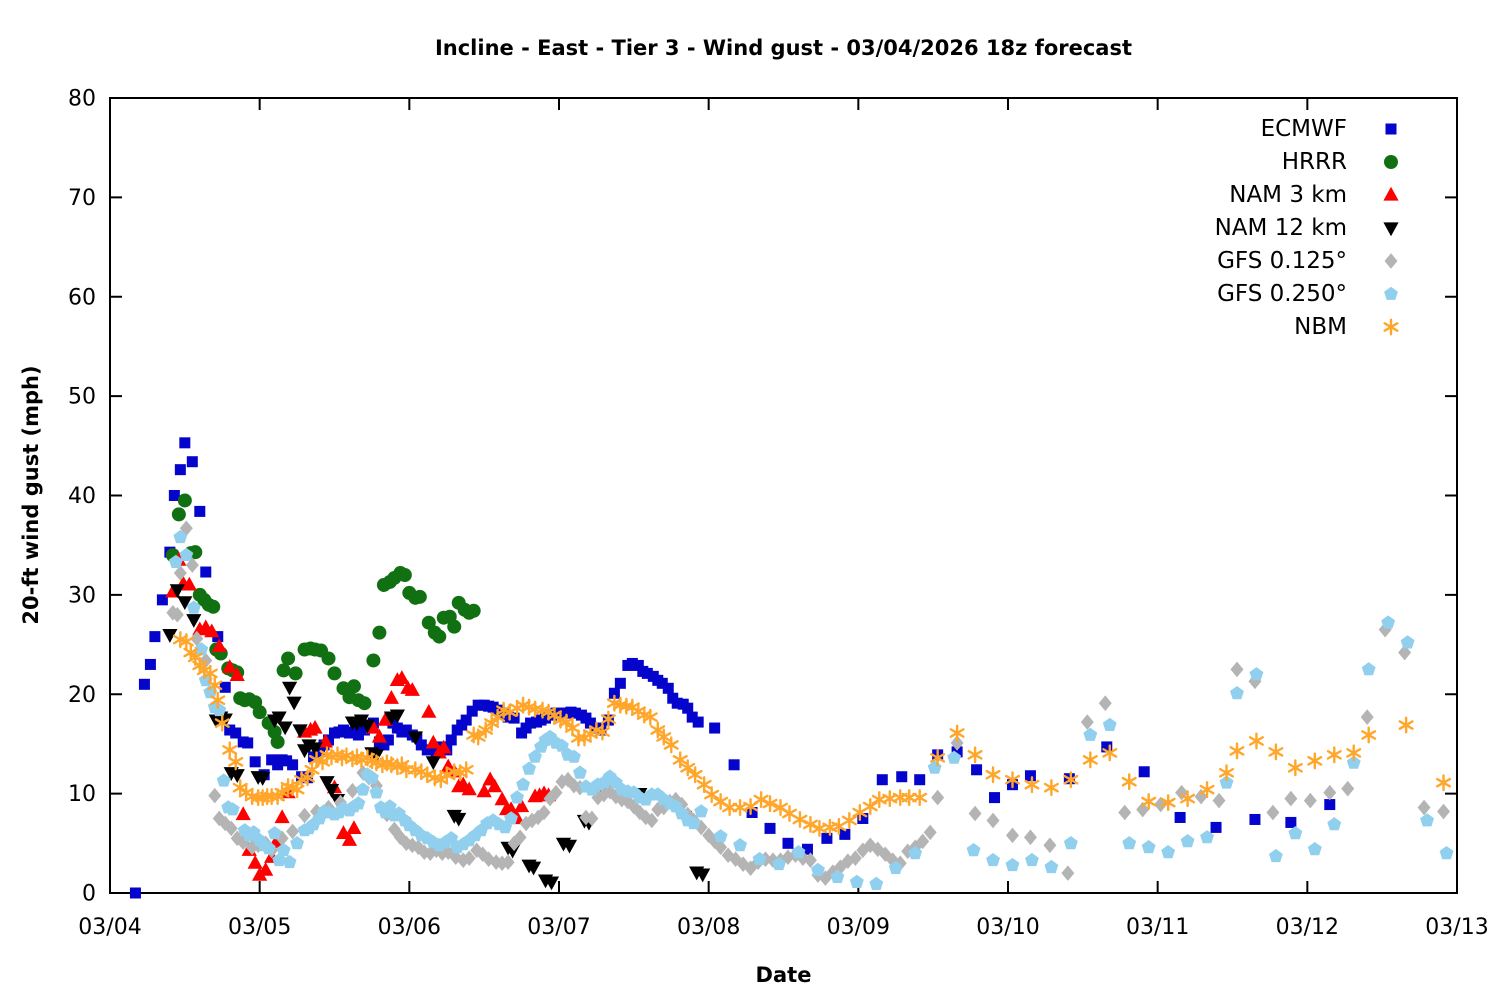 This screenshot has width=1500, height=1004. Describe the element at coordinates (82, 496) in the screenshot. I see `y-tick-label: 40` at that location.